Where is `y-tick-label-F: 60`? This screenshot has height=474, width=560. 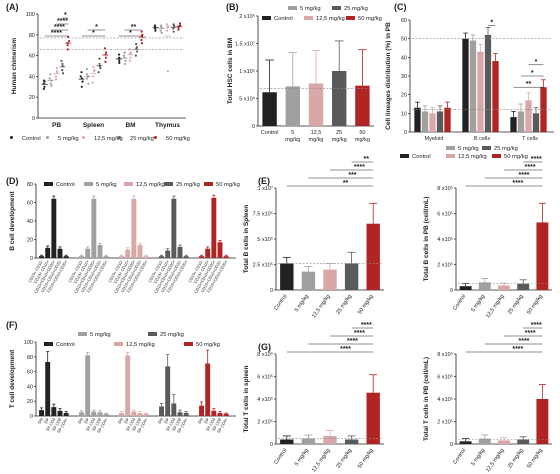
y-tick-label-F: 60 is located at coordinates (30, 373).